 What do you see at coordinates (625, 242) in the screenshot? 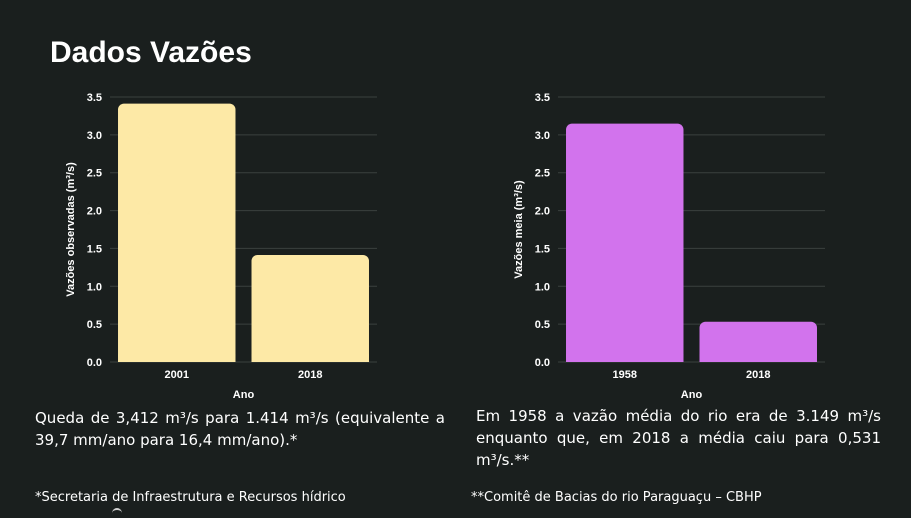
I see `bar-1958` at bounding box center [625, 242].